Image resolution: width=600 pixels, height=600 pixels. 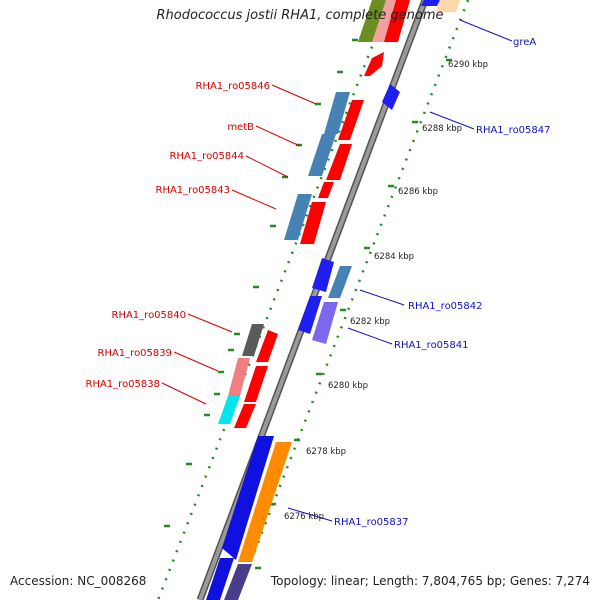 I want to click on gene-label: RHA1_ro05837, so click(x=371, y=522).